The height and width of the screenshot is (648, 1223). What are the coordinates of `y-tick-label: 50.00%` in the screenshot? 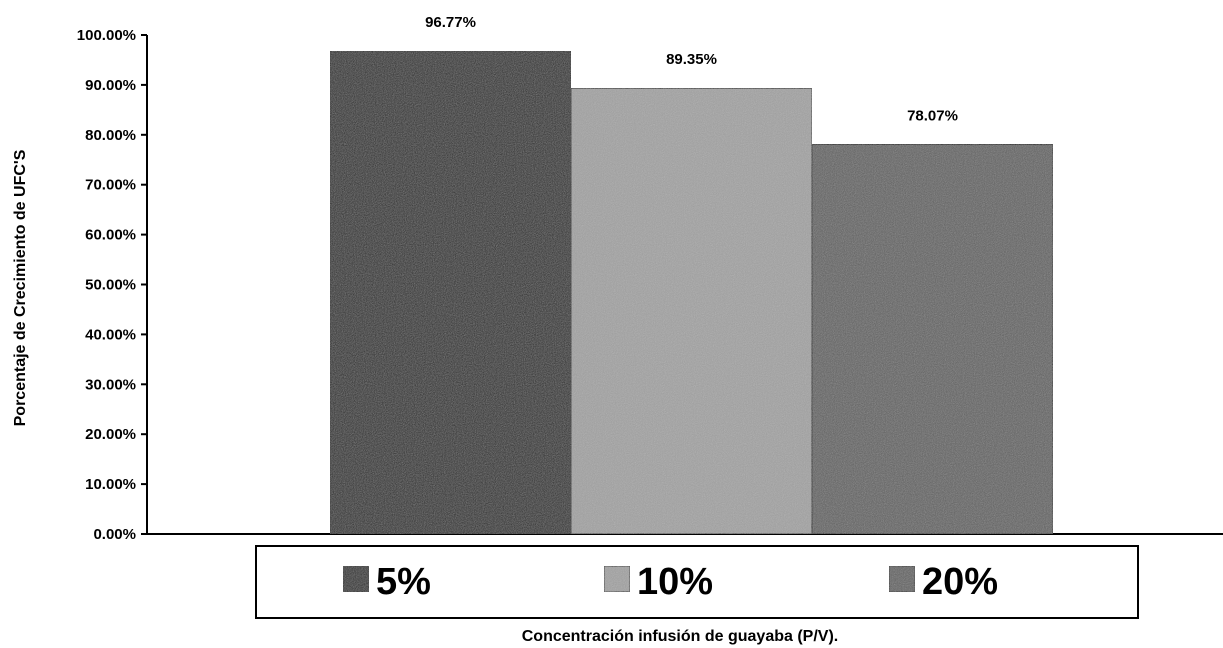 It's located at (110, 285).